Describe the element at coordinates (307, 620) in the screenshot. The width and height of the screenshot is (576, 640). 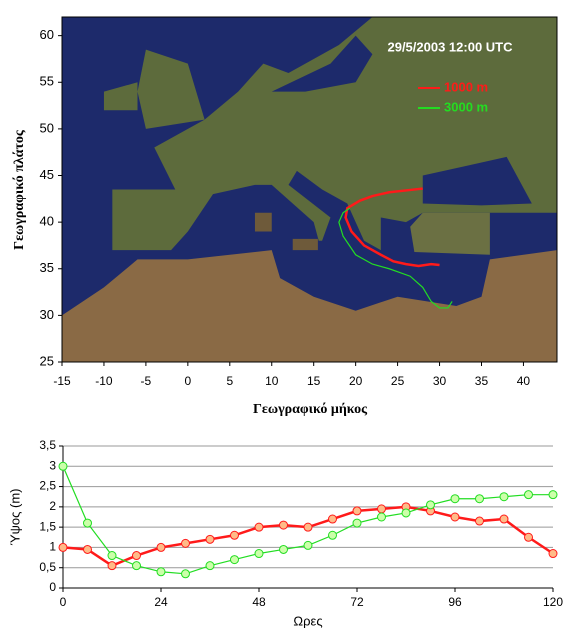
I see `x-axis-label: Ωρες` at that location.